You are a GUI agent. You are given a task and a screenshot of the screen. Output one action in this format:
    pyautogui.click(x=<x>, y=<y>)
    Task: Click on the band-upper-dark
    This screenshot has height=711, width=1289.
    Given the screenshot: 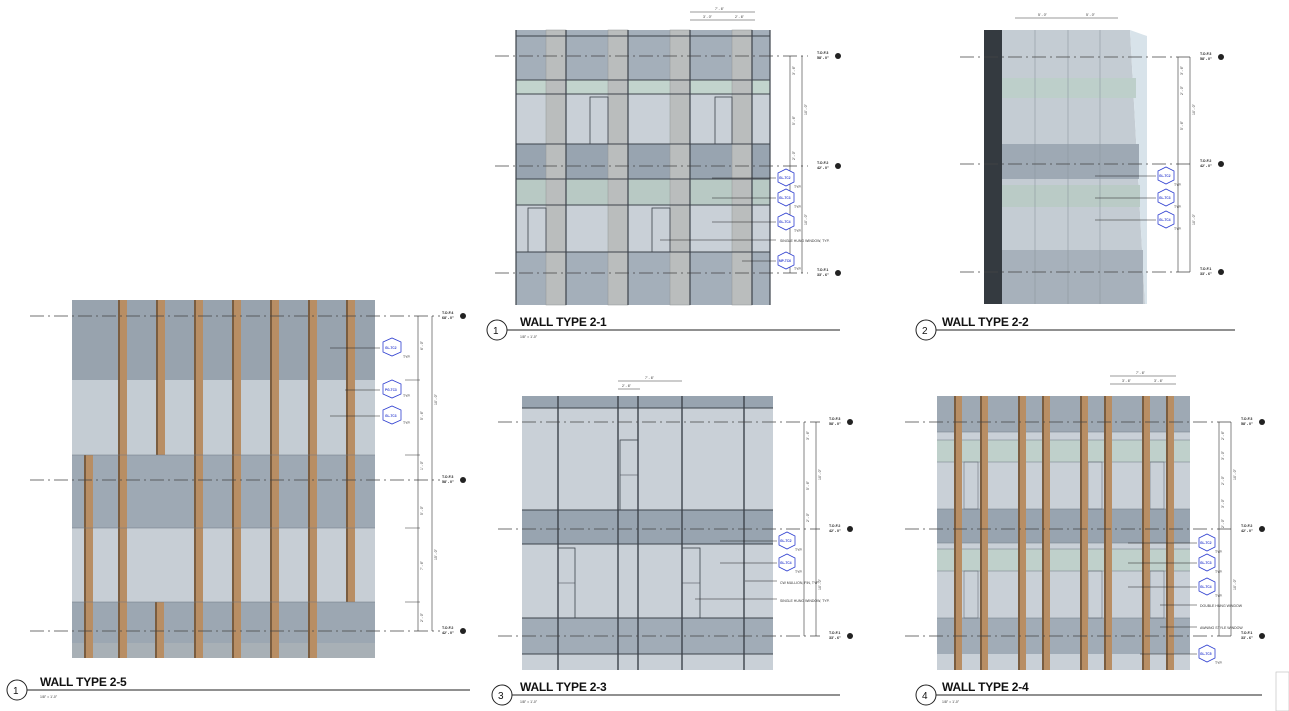 What is the action you would take?
    pyautogui.click(x=223, y=340)
    